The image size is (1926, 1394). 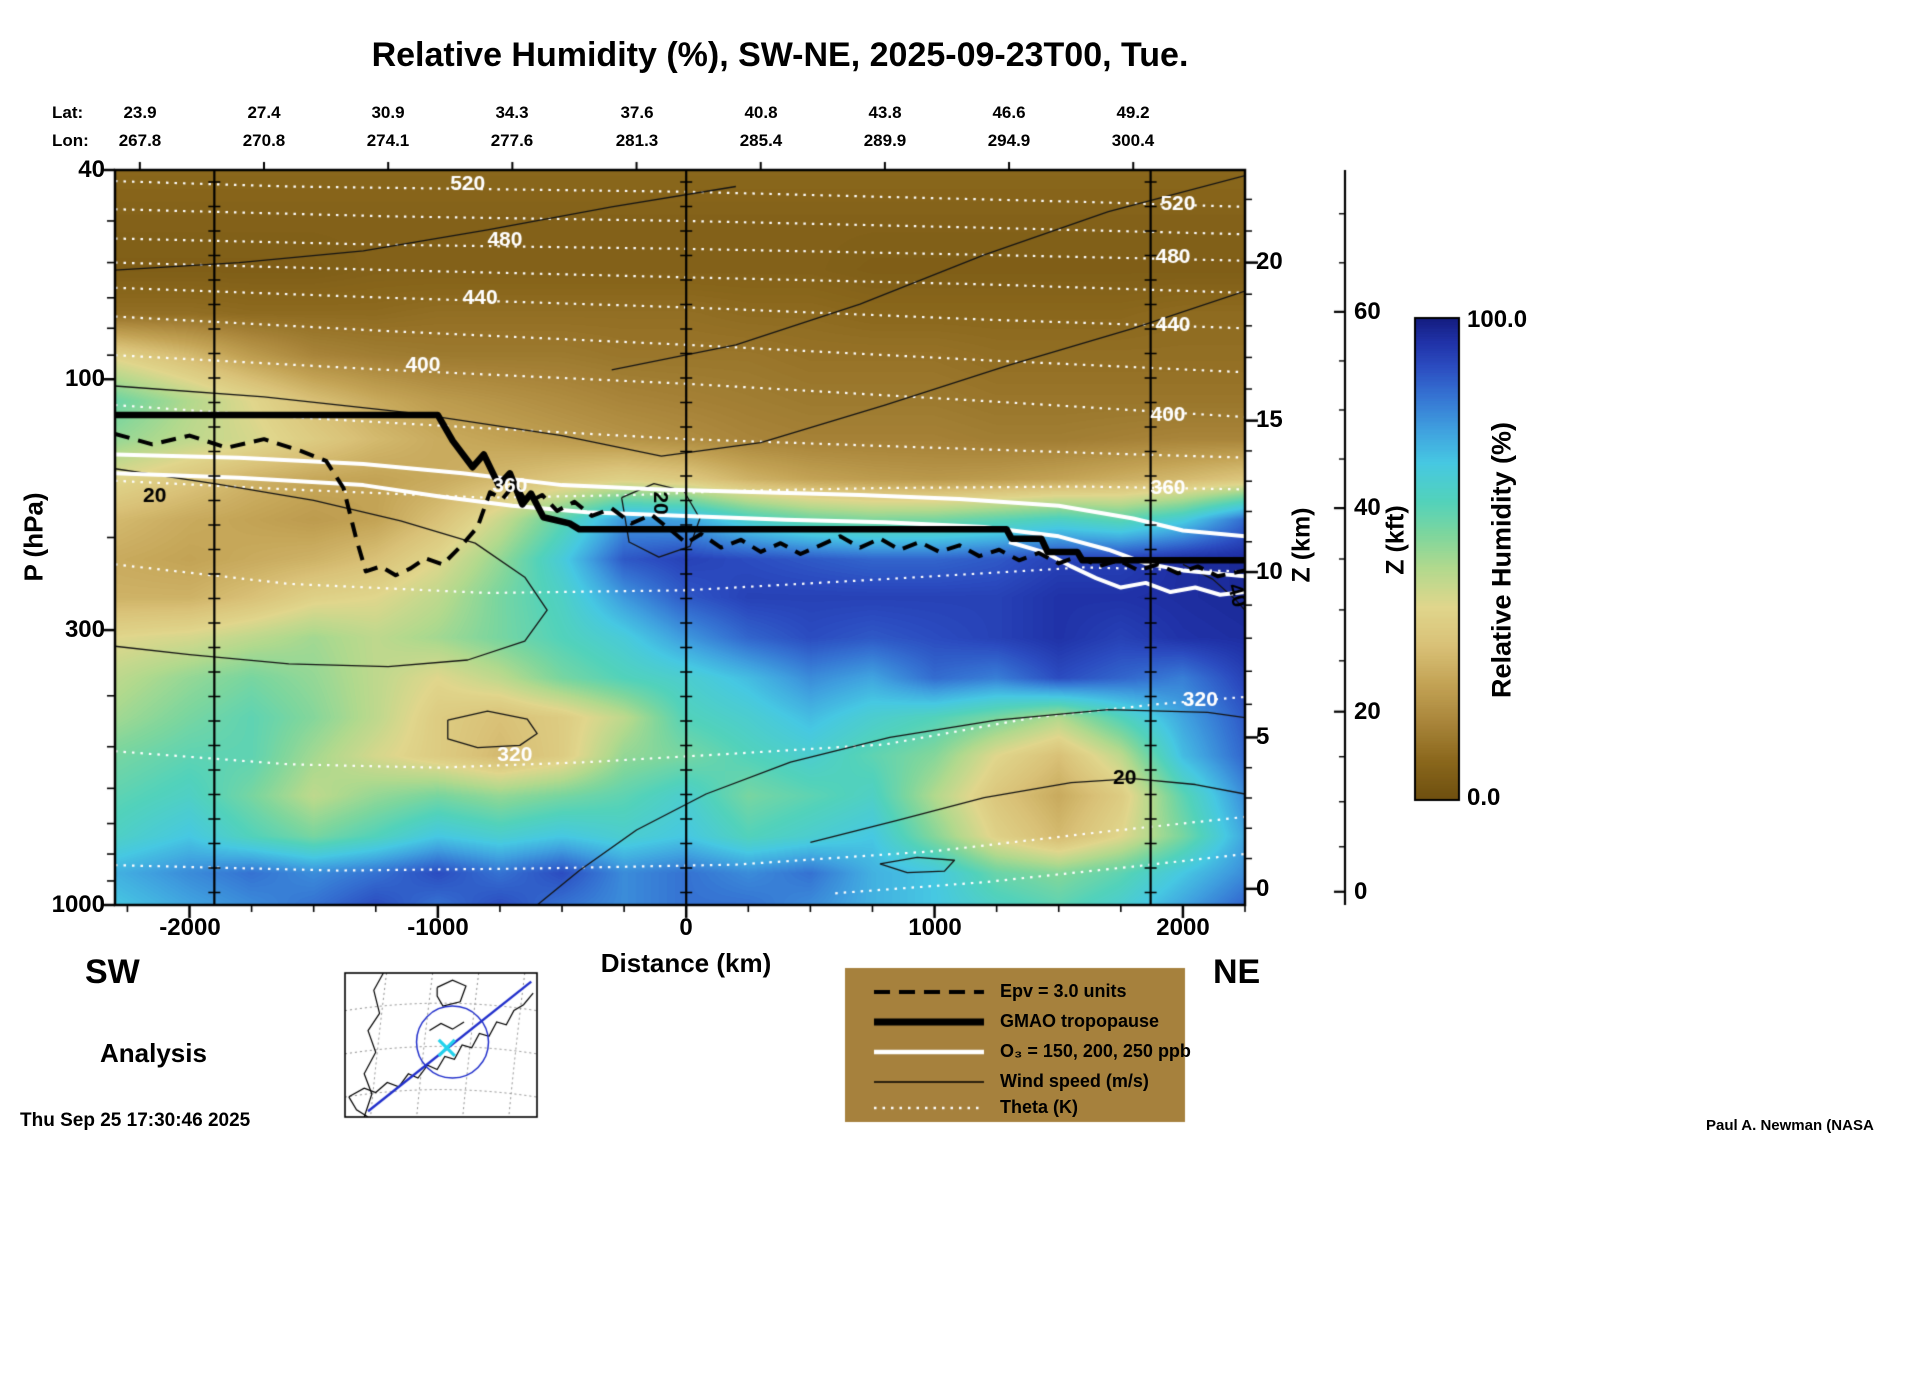 I want to click on pressure-tick-label: 40, so click(x=91, y=169).